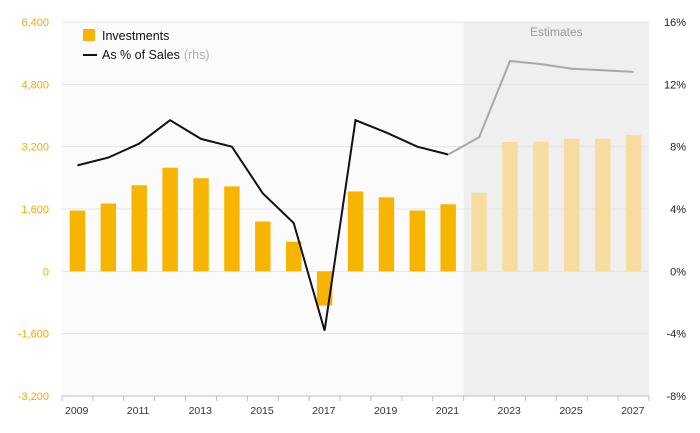 The height and width of the screenshot is (433, 700). Describe the element at coordinates (197, 55) in the screenshot. I see `legend-label-rhs-note: (rhs)` at that location.